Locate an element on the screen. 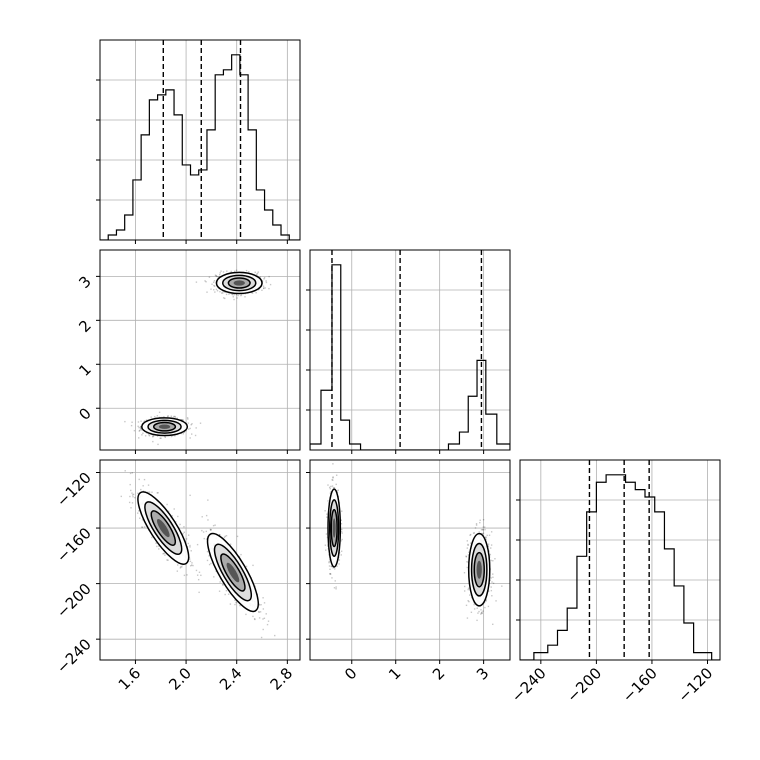 The width and height of the screenshot is (760, 760). x-tick-label: 2.0 is located at coordinates (180, 679).